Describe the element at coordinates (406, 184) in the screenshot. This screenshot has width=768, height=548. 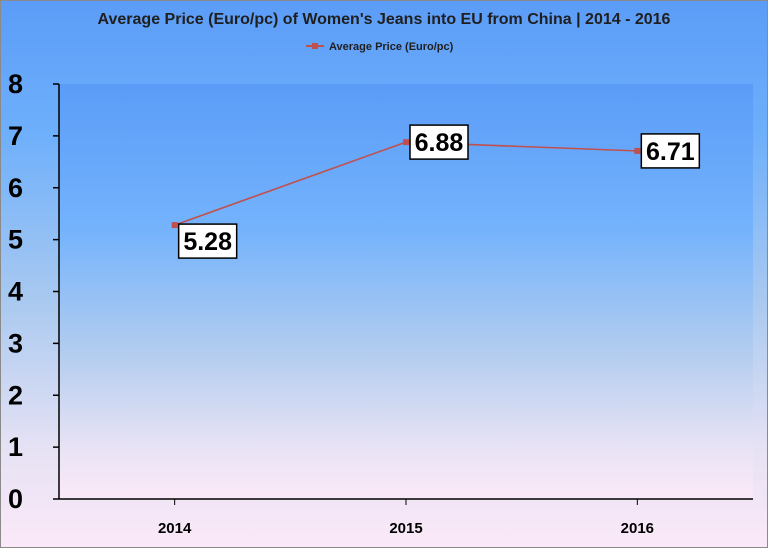
I see `series` at that location.